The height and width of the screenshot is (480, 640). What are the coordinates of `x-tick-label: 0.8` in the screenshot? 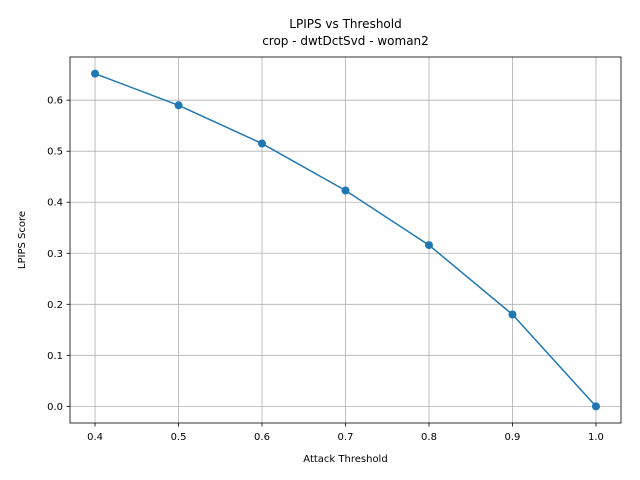 It's located at (429, 437).